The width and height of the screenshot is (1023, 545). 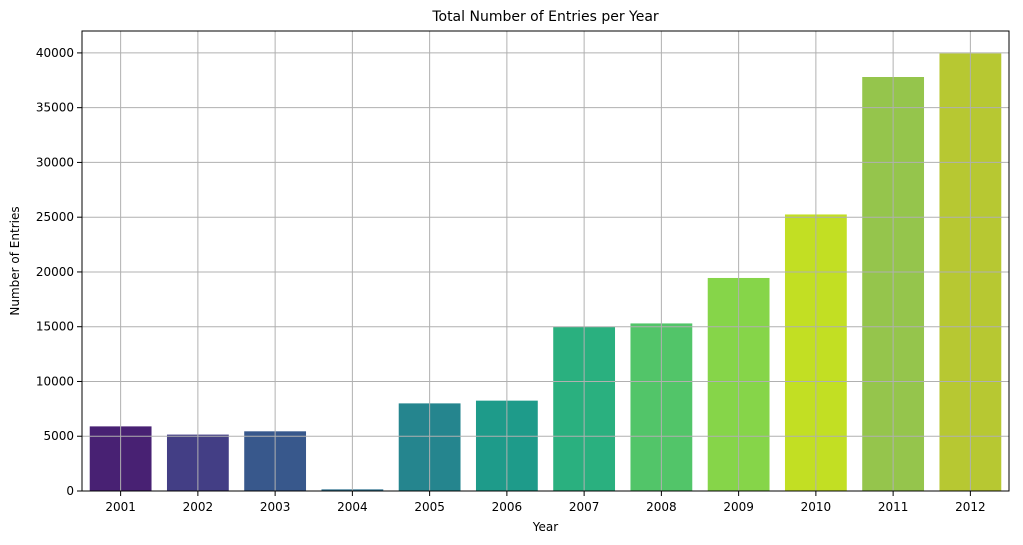 I want to click on y-tick-label: 30000, so click(x=55, y=162).